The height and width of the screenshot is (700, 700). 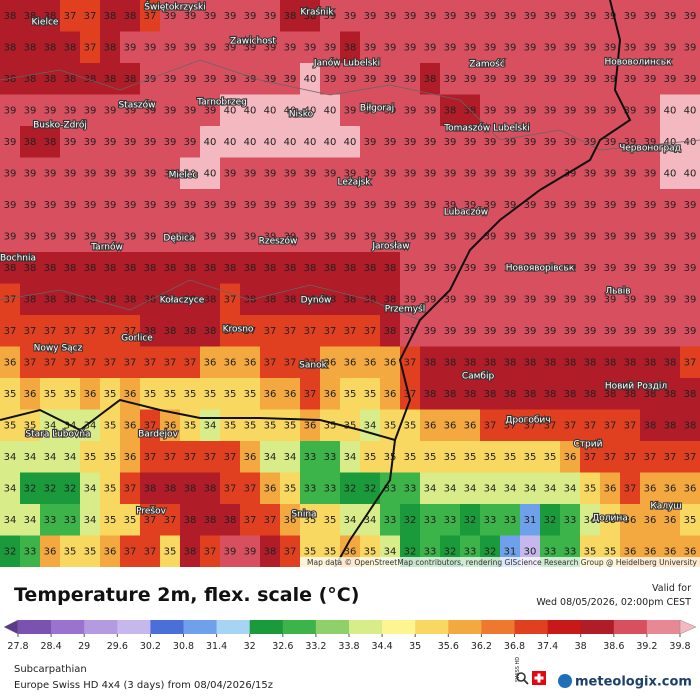 What do you see at coordinates (527, 421) in the screenshot?
I see `place-name: Дрогобич` at bounding box center [527, 421].